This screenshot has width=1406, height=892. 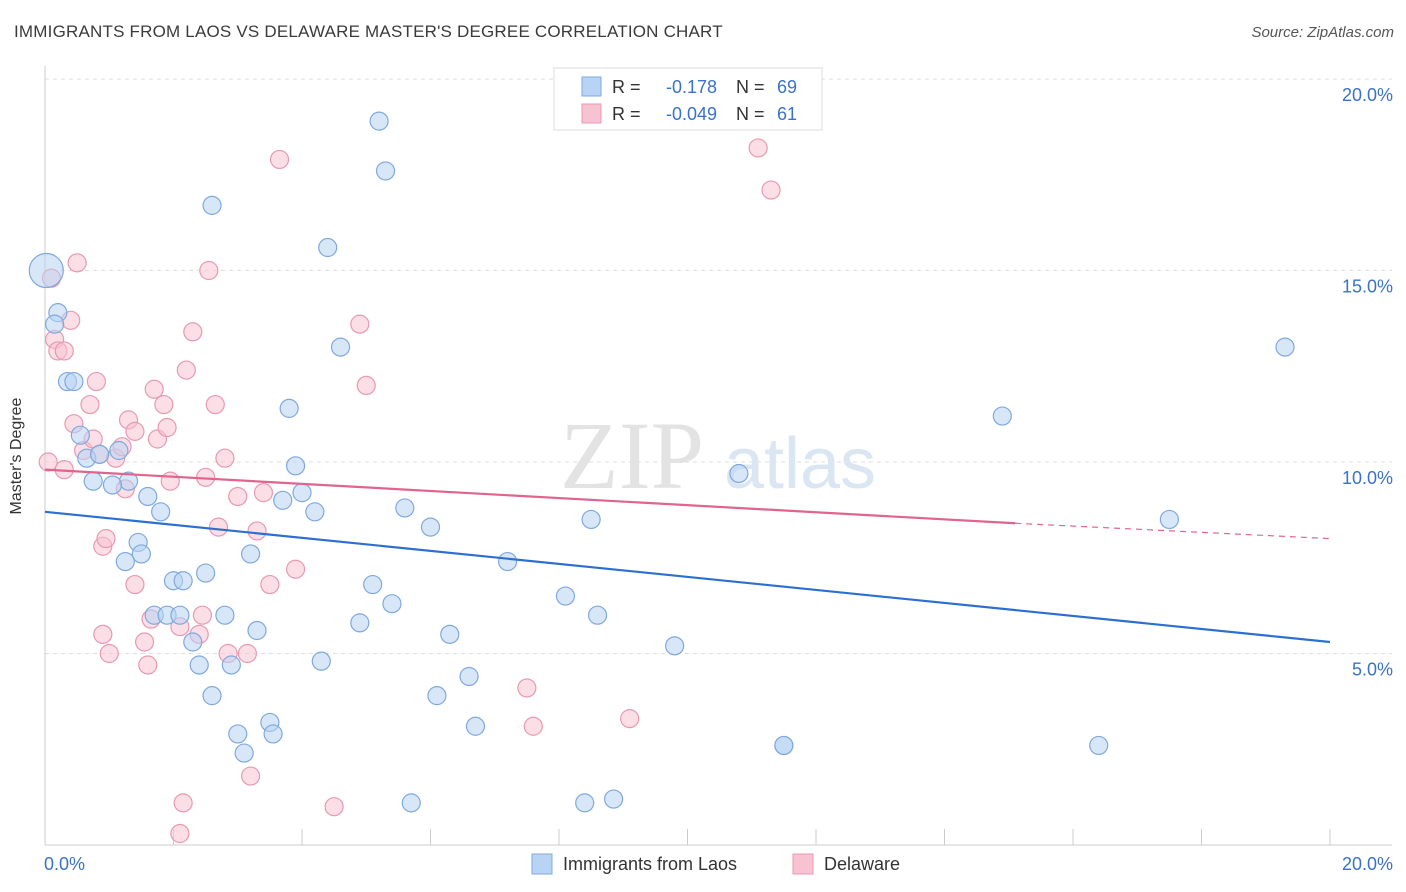 I want to click on laos-trend-line, so click(x=687, y=577).